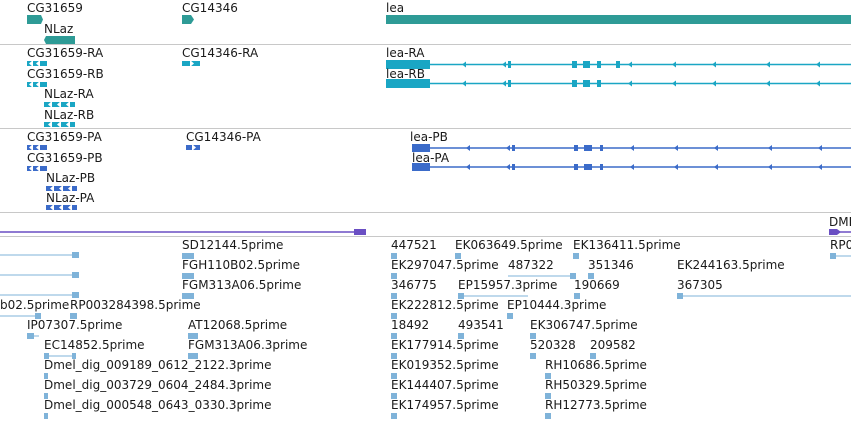 This screenshot has height=421, width=851. I want to click on protein-label-nlaz-pa: NLaz-PA, so click(70, 198).